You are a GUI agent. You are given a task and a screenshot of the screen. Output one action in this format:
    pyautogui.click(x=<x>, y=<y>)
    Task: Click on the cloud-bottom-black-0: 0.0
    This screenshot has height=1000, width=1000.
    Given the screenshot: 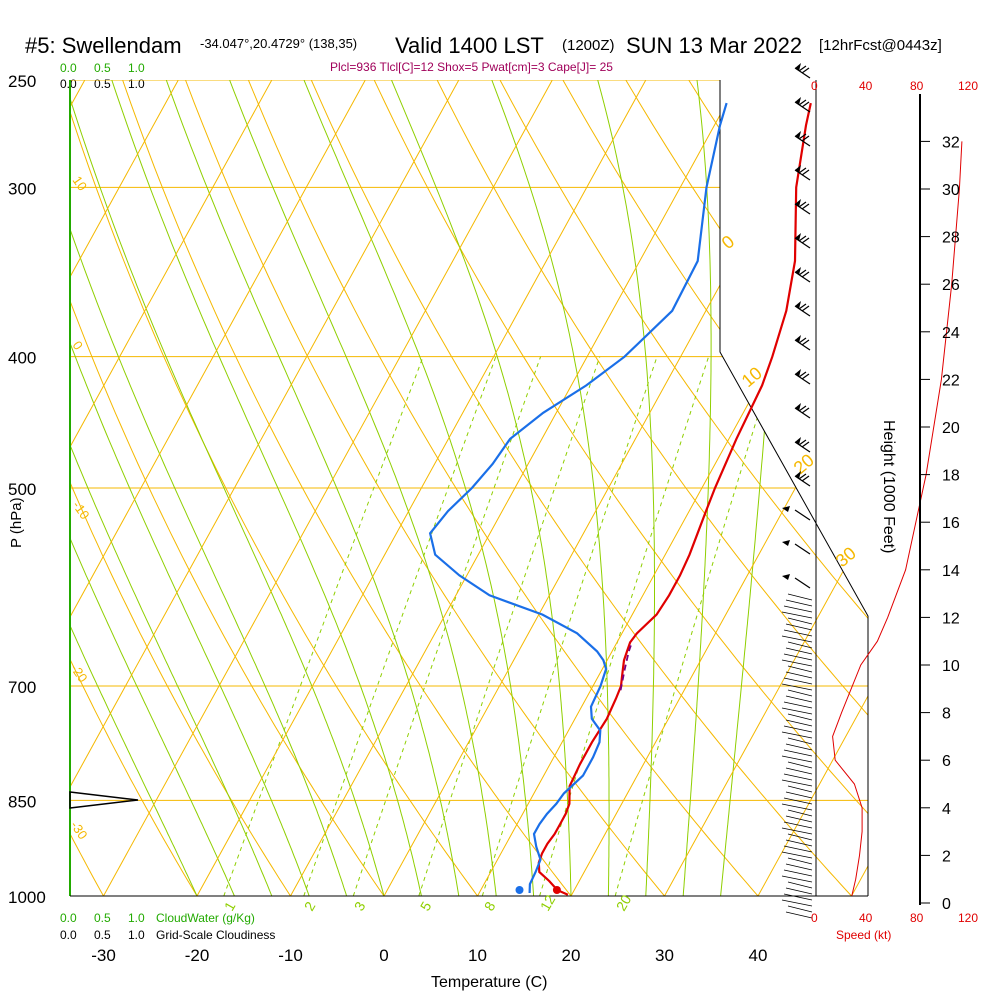 What is the action you would take?
    pyautogui.click(x=68, y=935)
    